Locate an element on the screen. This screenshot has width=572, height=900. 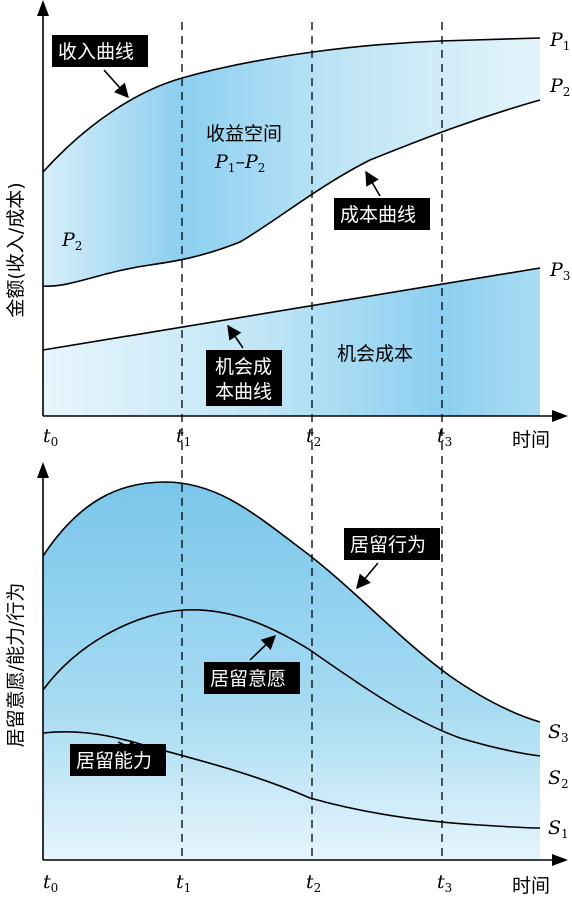
residence-willingness-label: 居留意愿 is located at coordinates (248, 679).